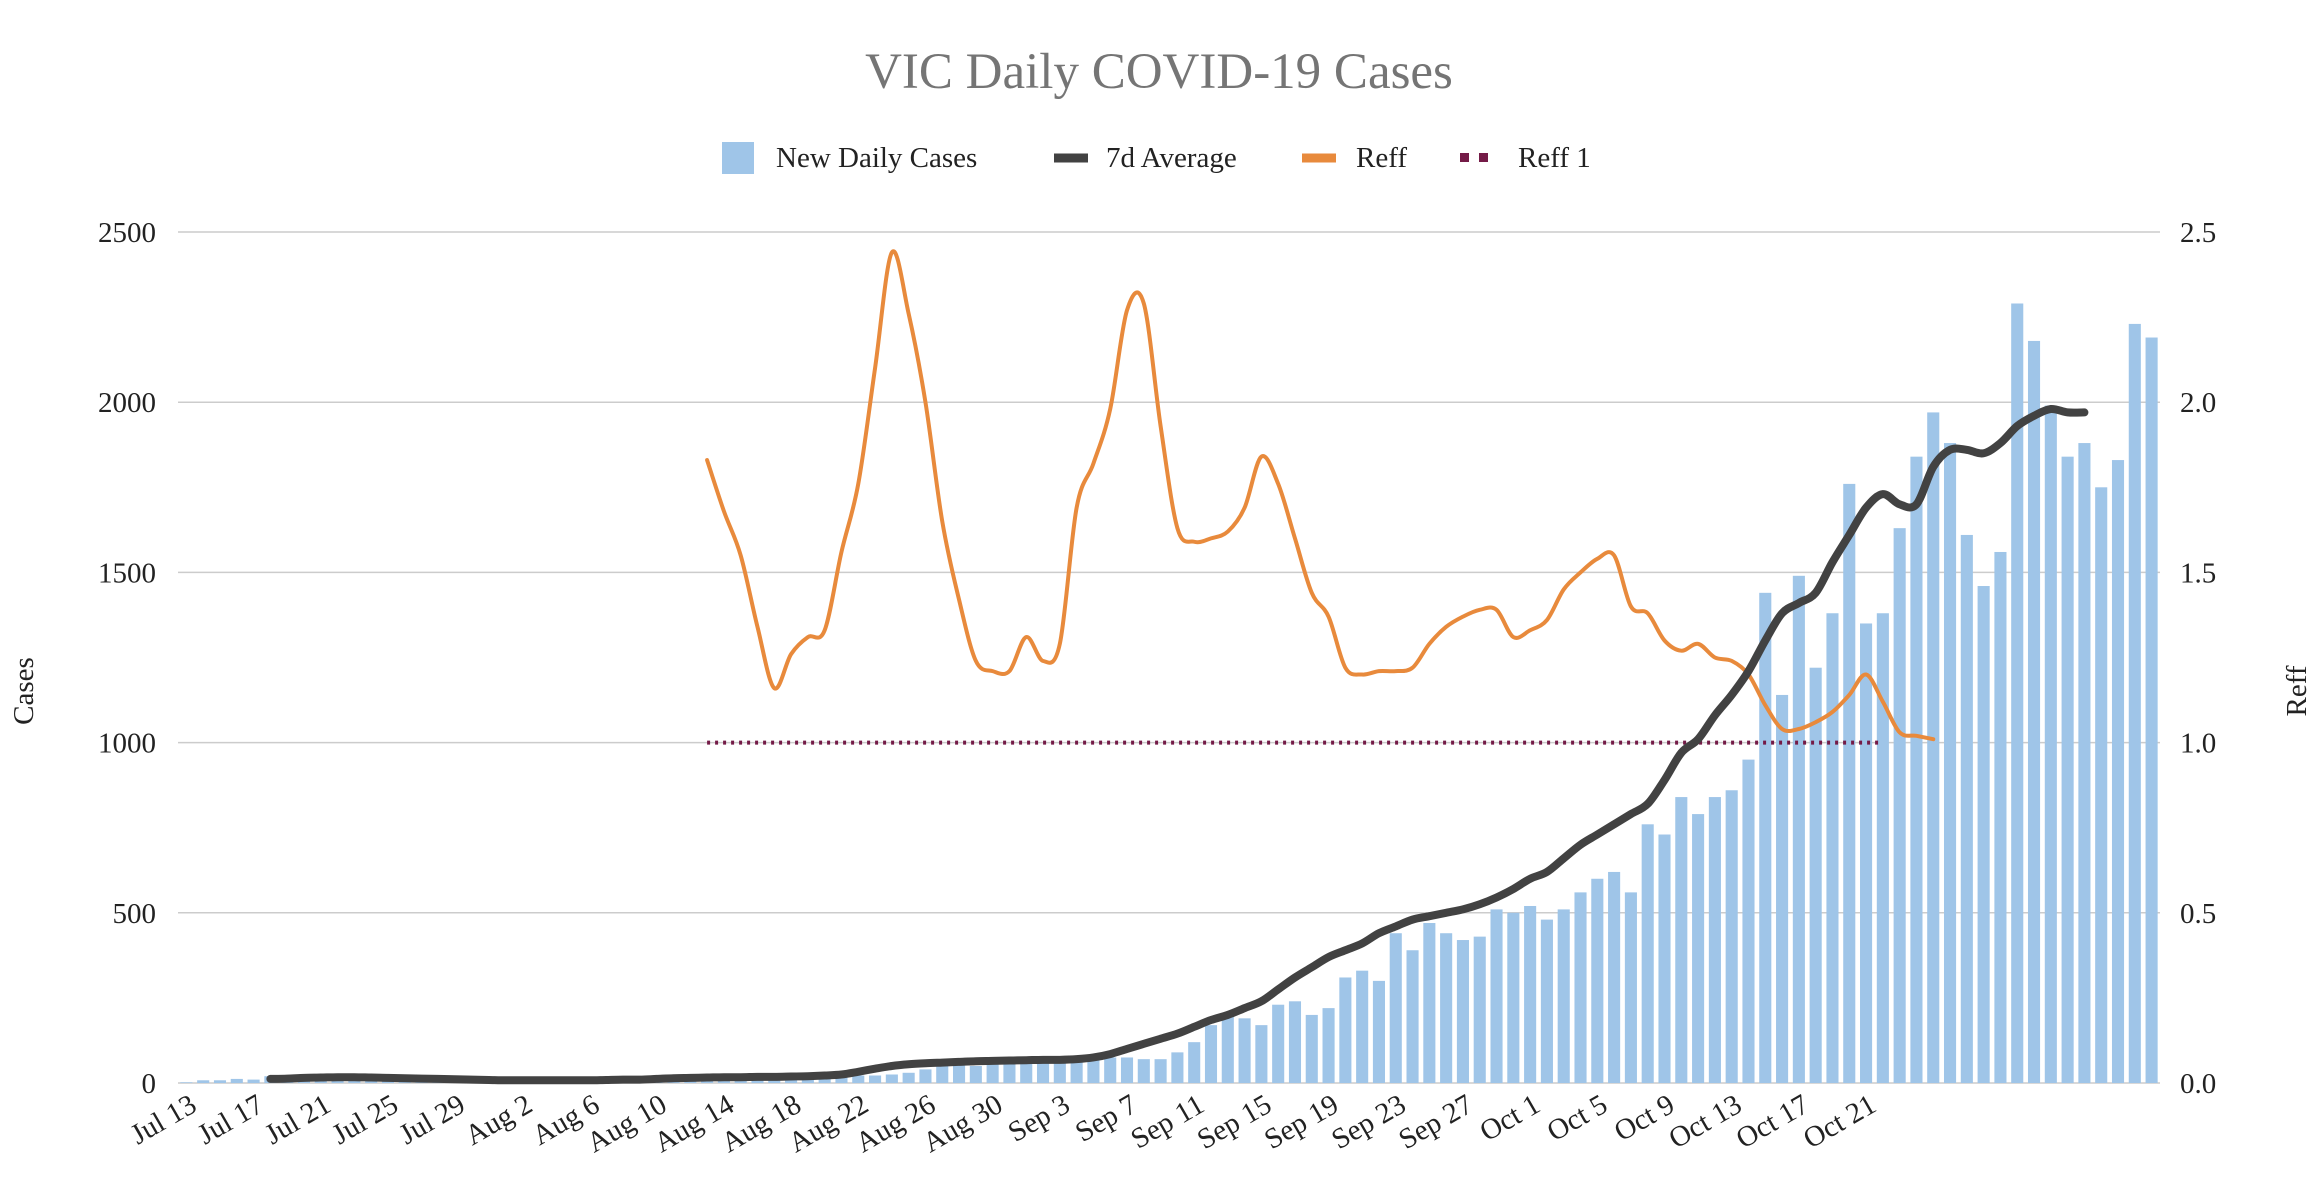 This screenshot has height=1189, width=2318. What do you see at coordinates (2198, 233) in the screenshot?
I see `y-tick-label-right: 2.5` at bounding box center [2198, 233].